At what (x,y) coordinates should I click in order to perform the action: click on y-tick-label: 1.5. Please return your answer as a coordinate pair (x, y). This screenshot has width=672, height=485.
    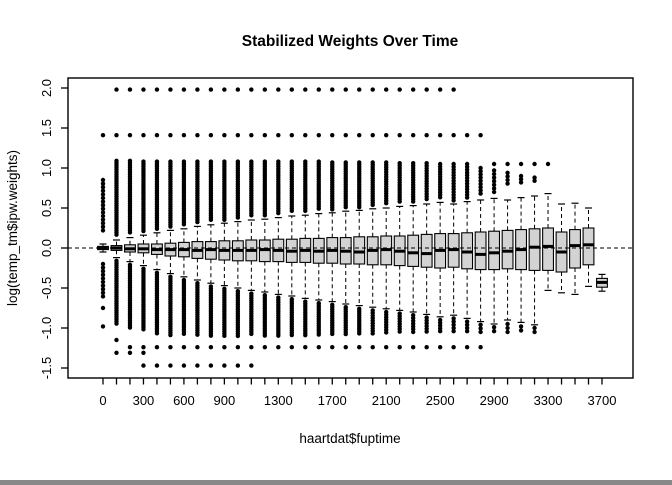
    Looking at the image, I should click on (46, 128).